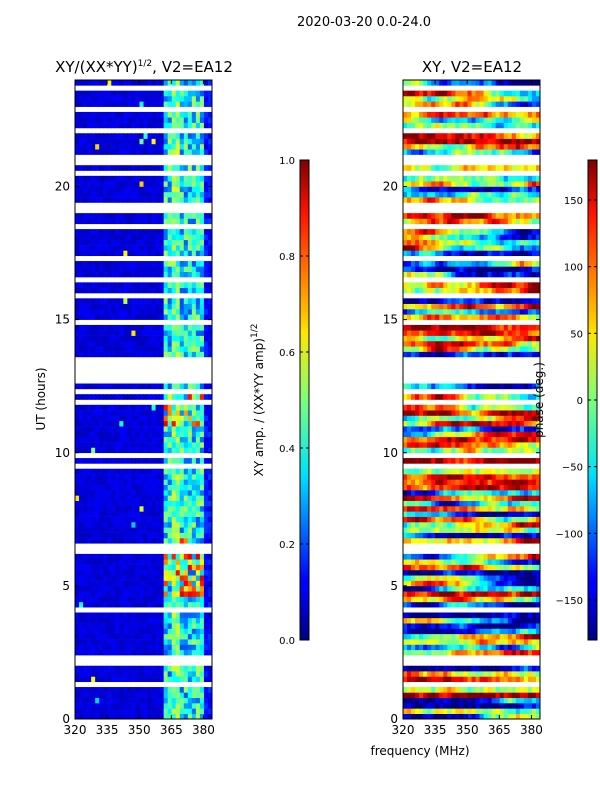 The width and height of the screenshot is (600, 800). Describe the element at coordinates (75, 730) in the screenshot. I see `left-x-tick-label: 320` at that location.